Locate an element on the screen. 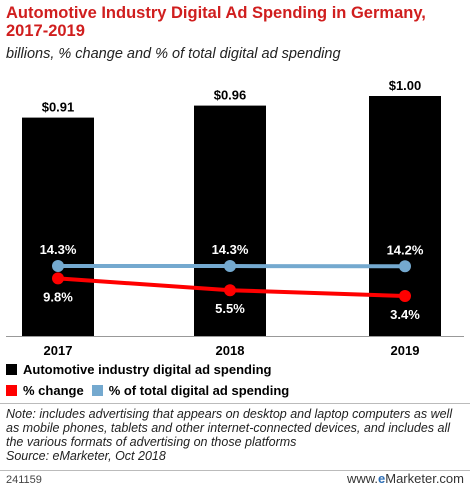 Image resolution: width=470 pixels, height=492 pixels. x-tick-label: 2018 is located at coordinates (230, 350).